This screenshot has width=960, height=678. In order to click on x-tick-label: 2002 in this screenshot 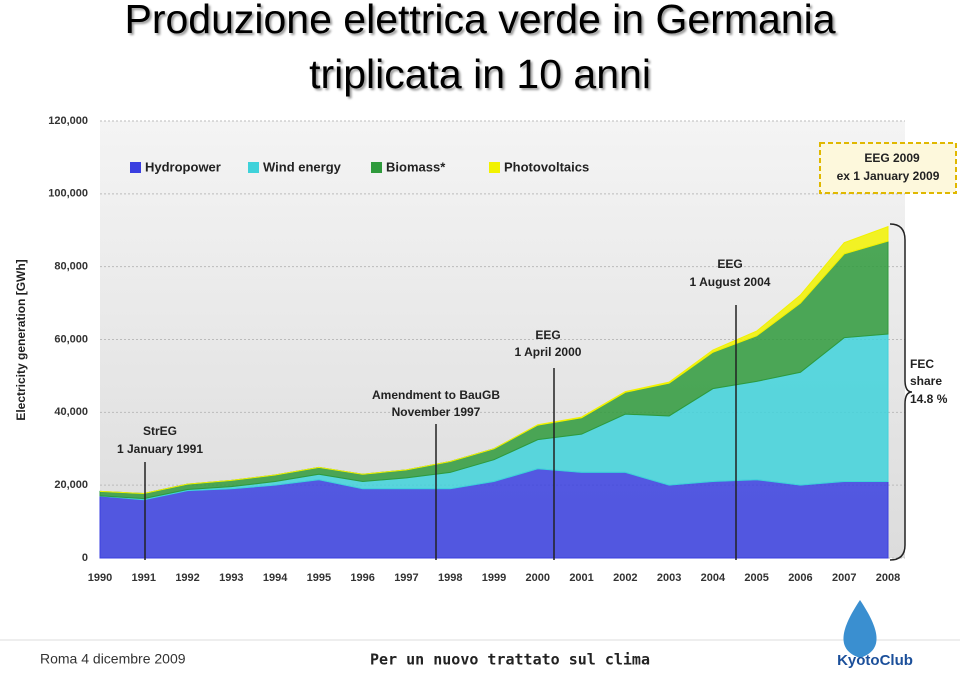, I will do `click(625, 578)`.